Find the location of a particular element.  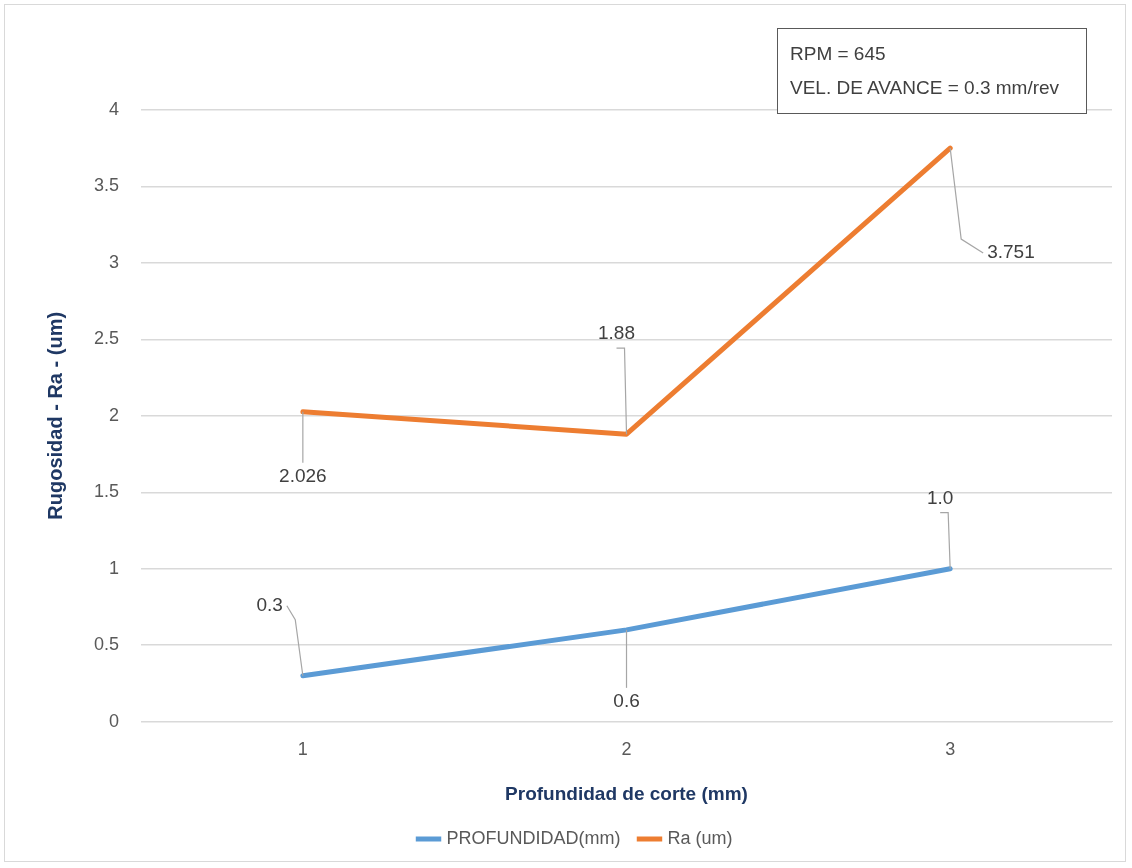

y-tick-label: 2.5 is located at coordinates (106, 338).